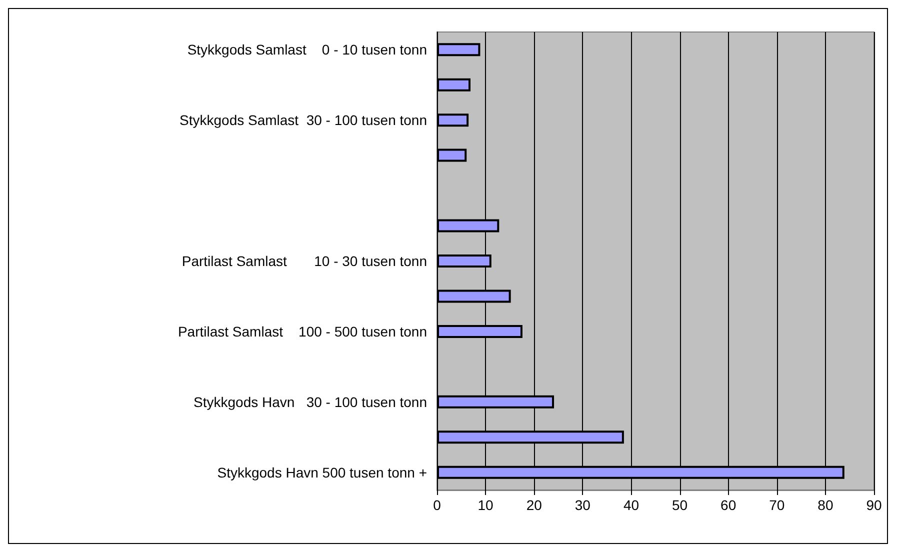  What do you see at coordinates (680, 505) in the screenshot?
I see `x-tick-label: 50` at bounding box center [680, 505].